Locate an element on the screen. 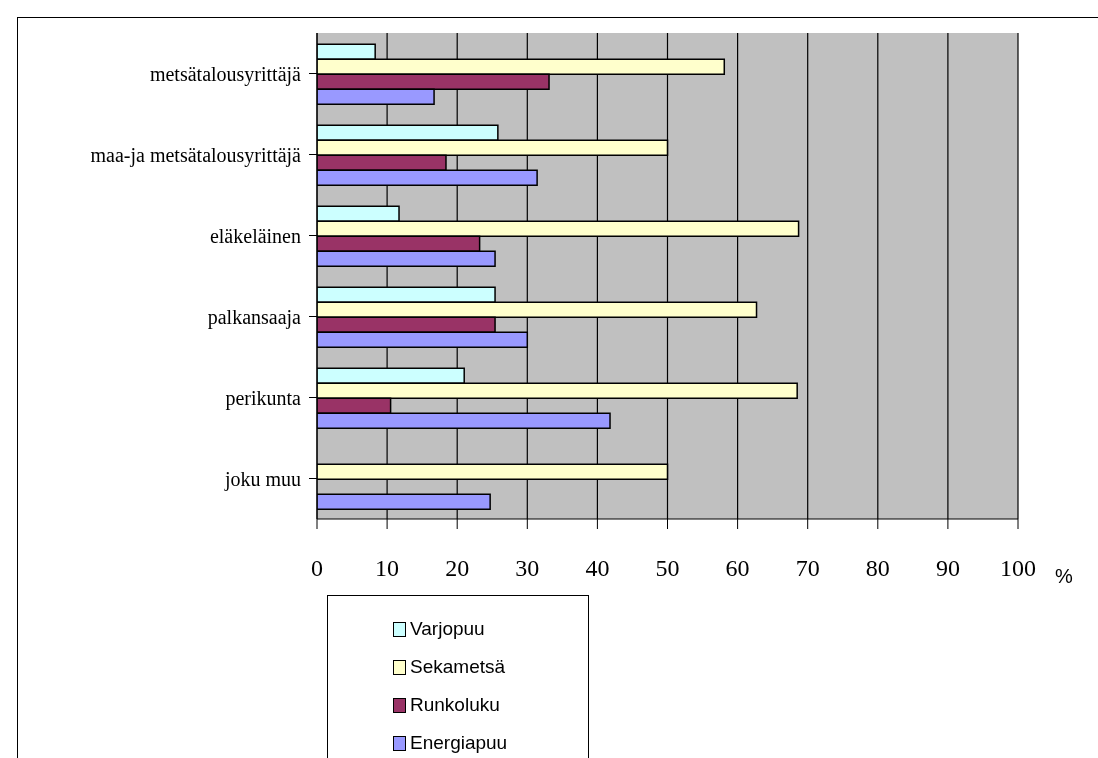 Image resolution: width=1098 pixels, height=758 pixels. x-tick-label: 80 is located at coordinates (877, 568).